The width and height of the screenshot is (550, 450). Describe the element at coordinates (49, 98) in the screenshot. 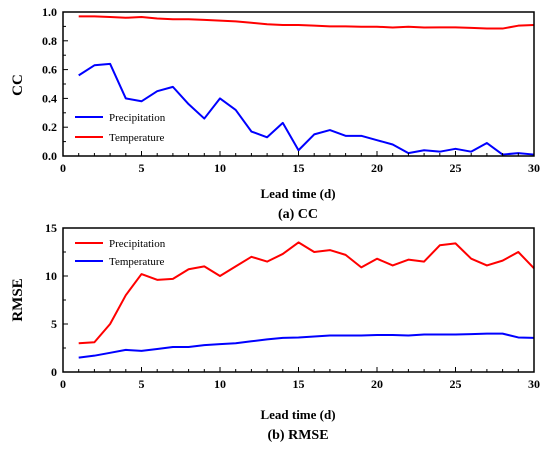

I see `y-tick-label: 0.4` at that location.